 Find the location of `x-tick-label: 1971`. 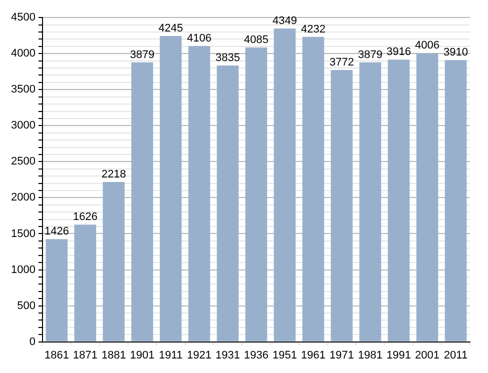

x-tick-label: 1971 is located at coordinates (342, 355).